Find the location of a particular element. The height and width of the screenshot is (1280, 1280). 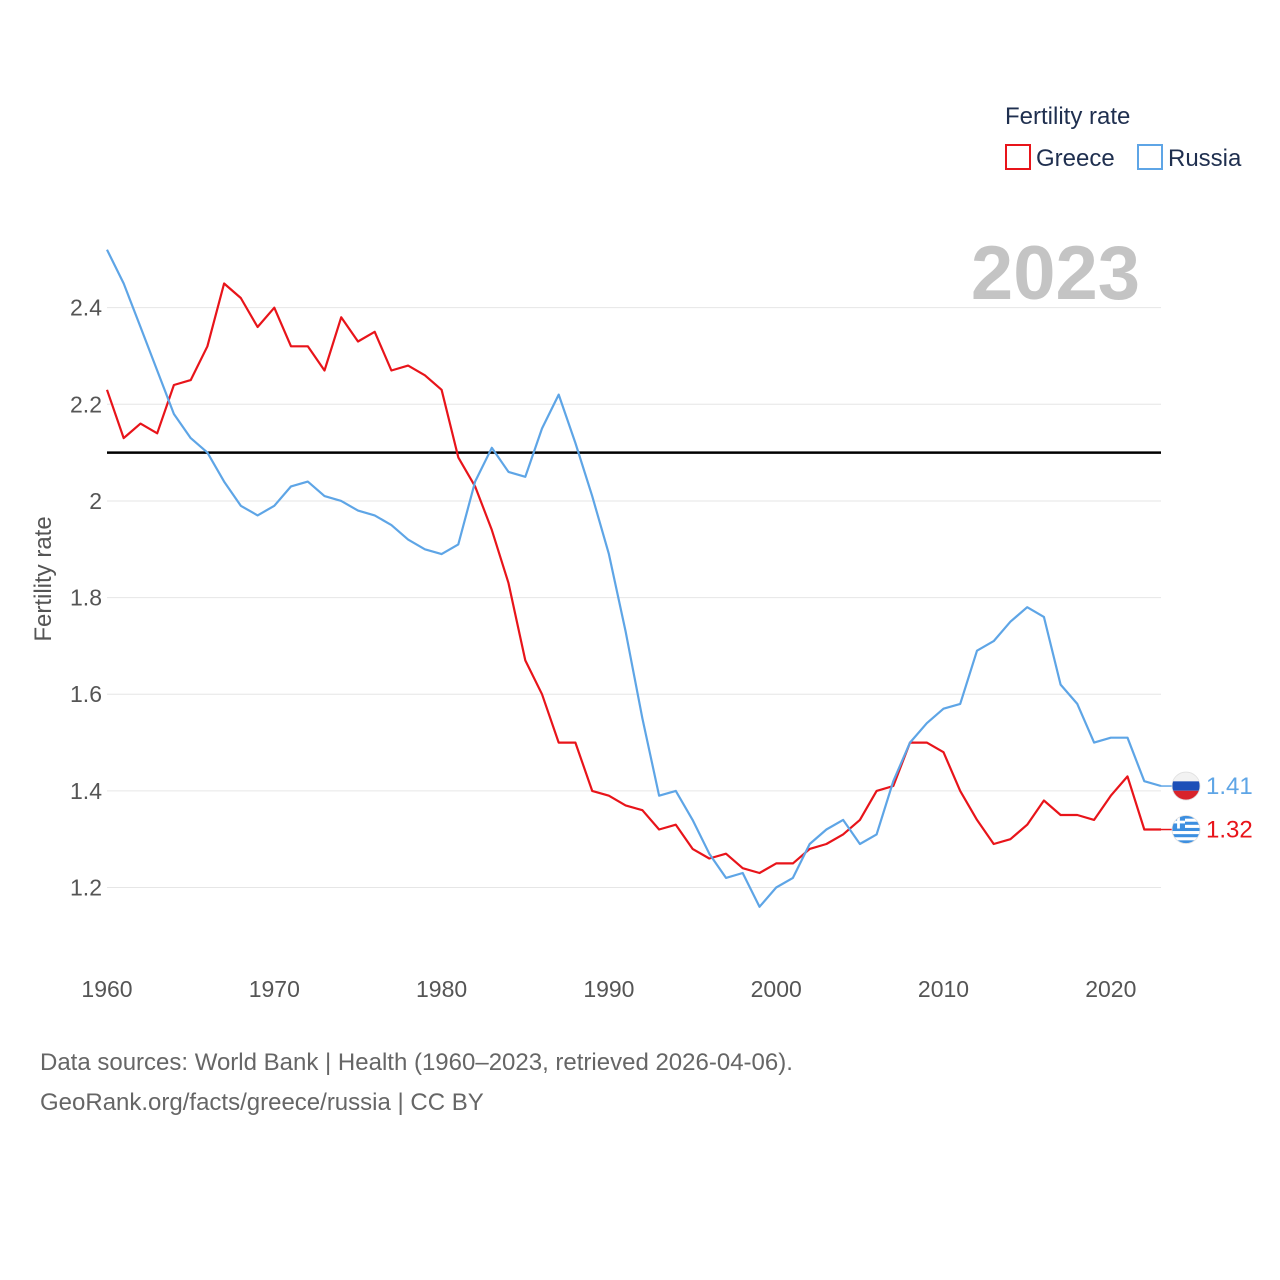

y-axis-title: Fertility rate is located at coordinates (43, 578).